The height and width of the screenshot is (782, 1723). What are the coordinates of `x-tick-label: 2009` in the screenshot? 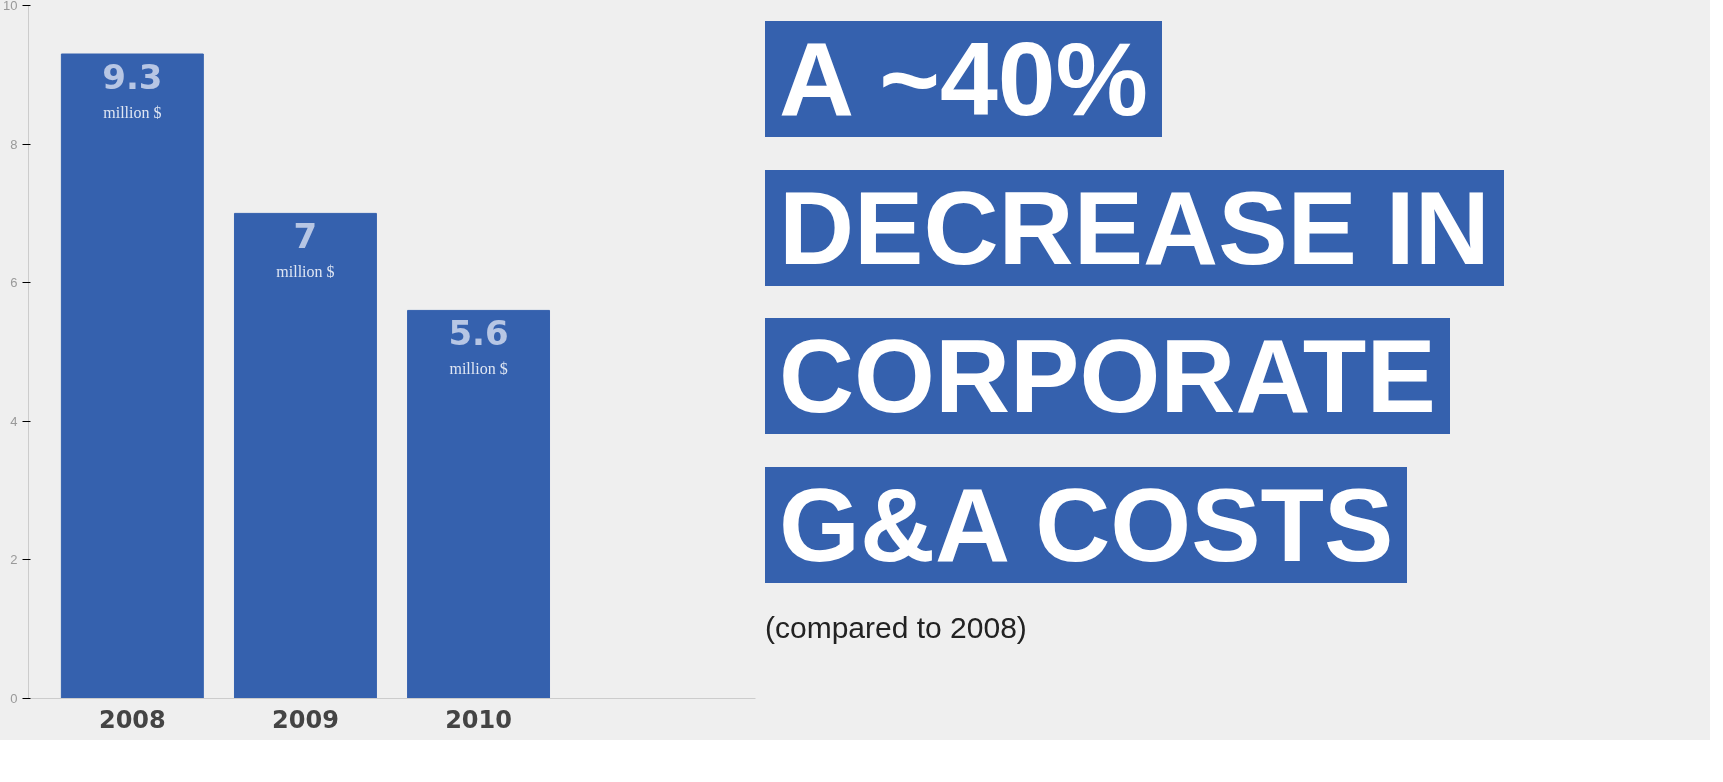 It's located at (305, 719).